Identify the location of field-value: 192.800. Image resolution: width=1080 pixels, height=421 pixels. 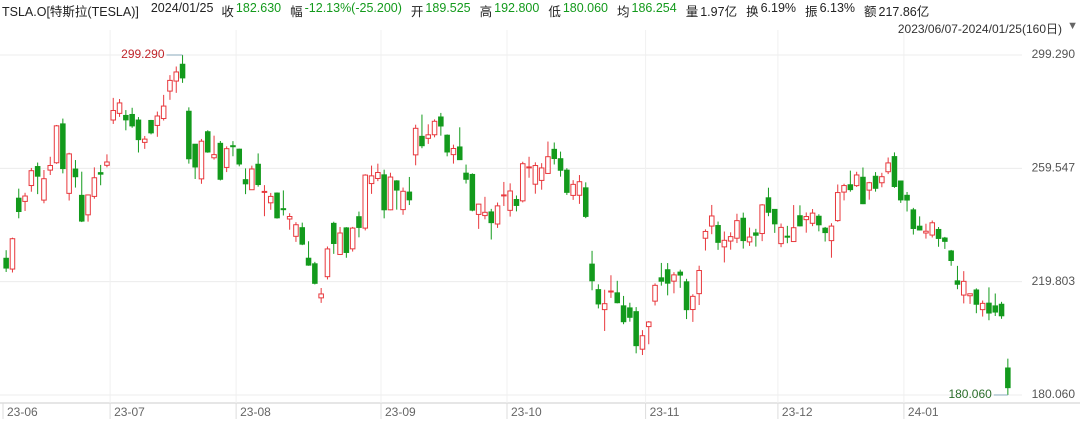
(517, 8).